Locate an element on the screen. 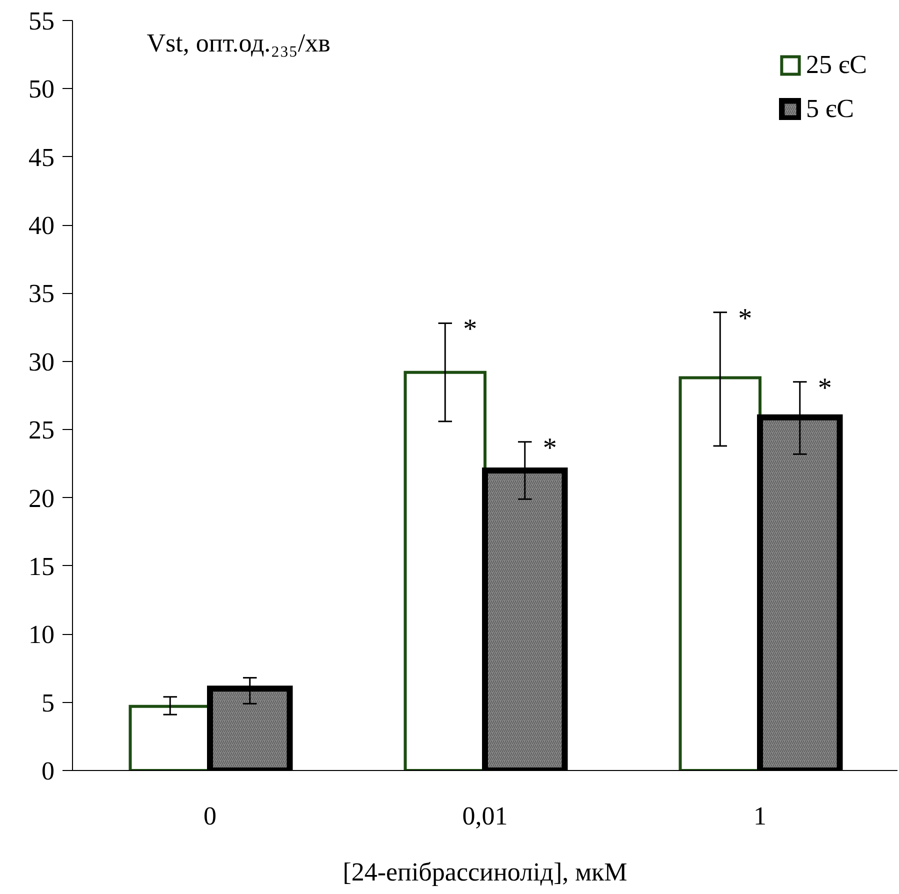  legend-label: 5 єС is located at coordinates (830, 109).